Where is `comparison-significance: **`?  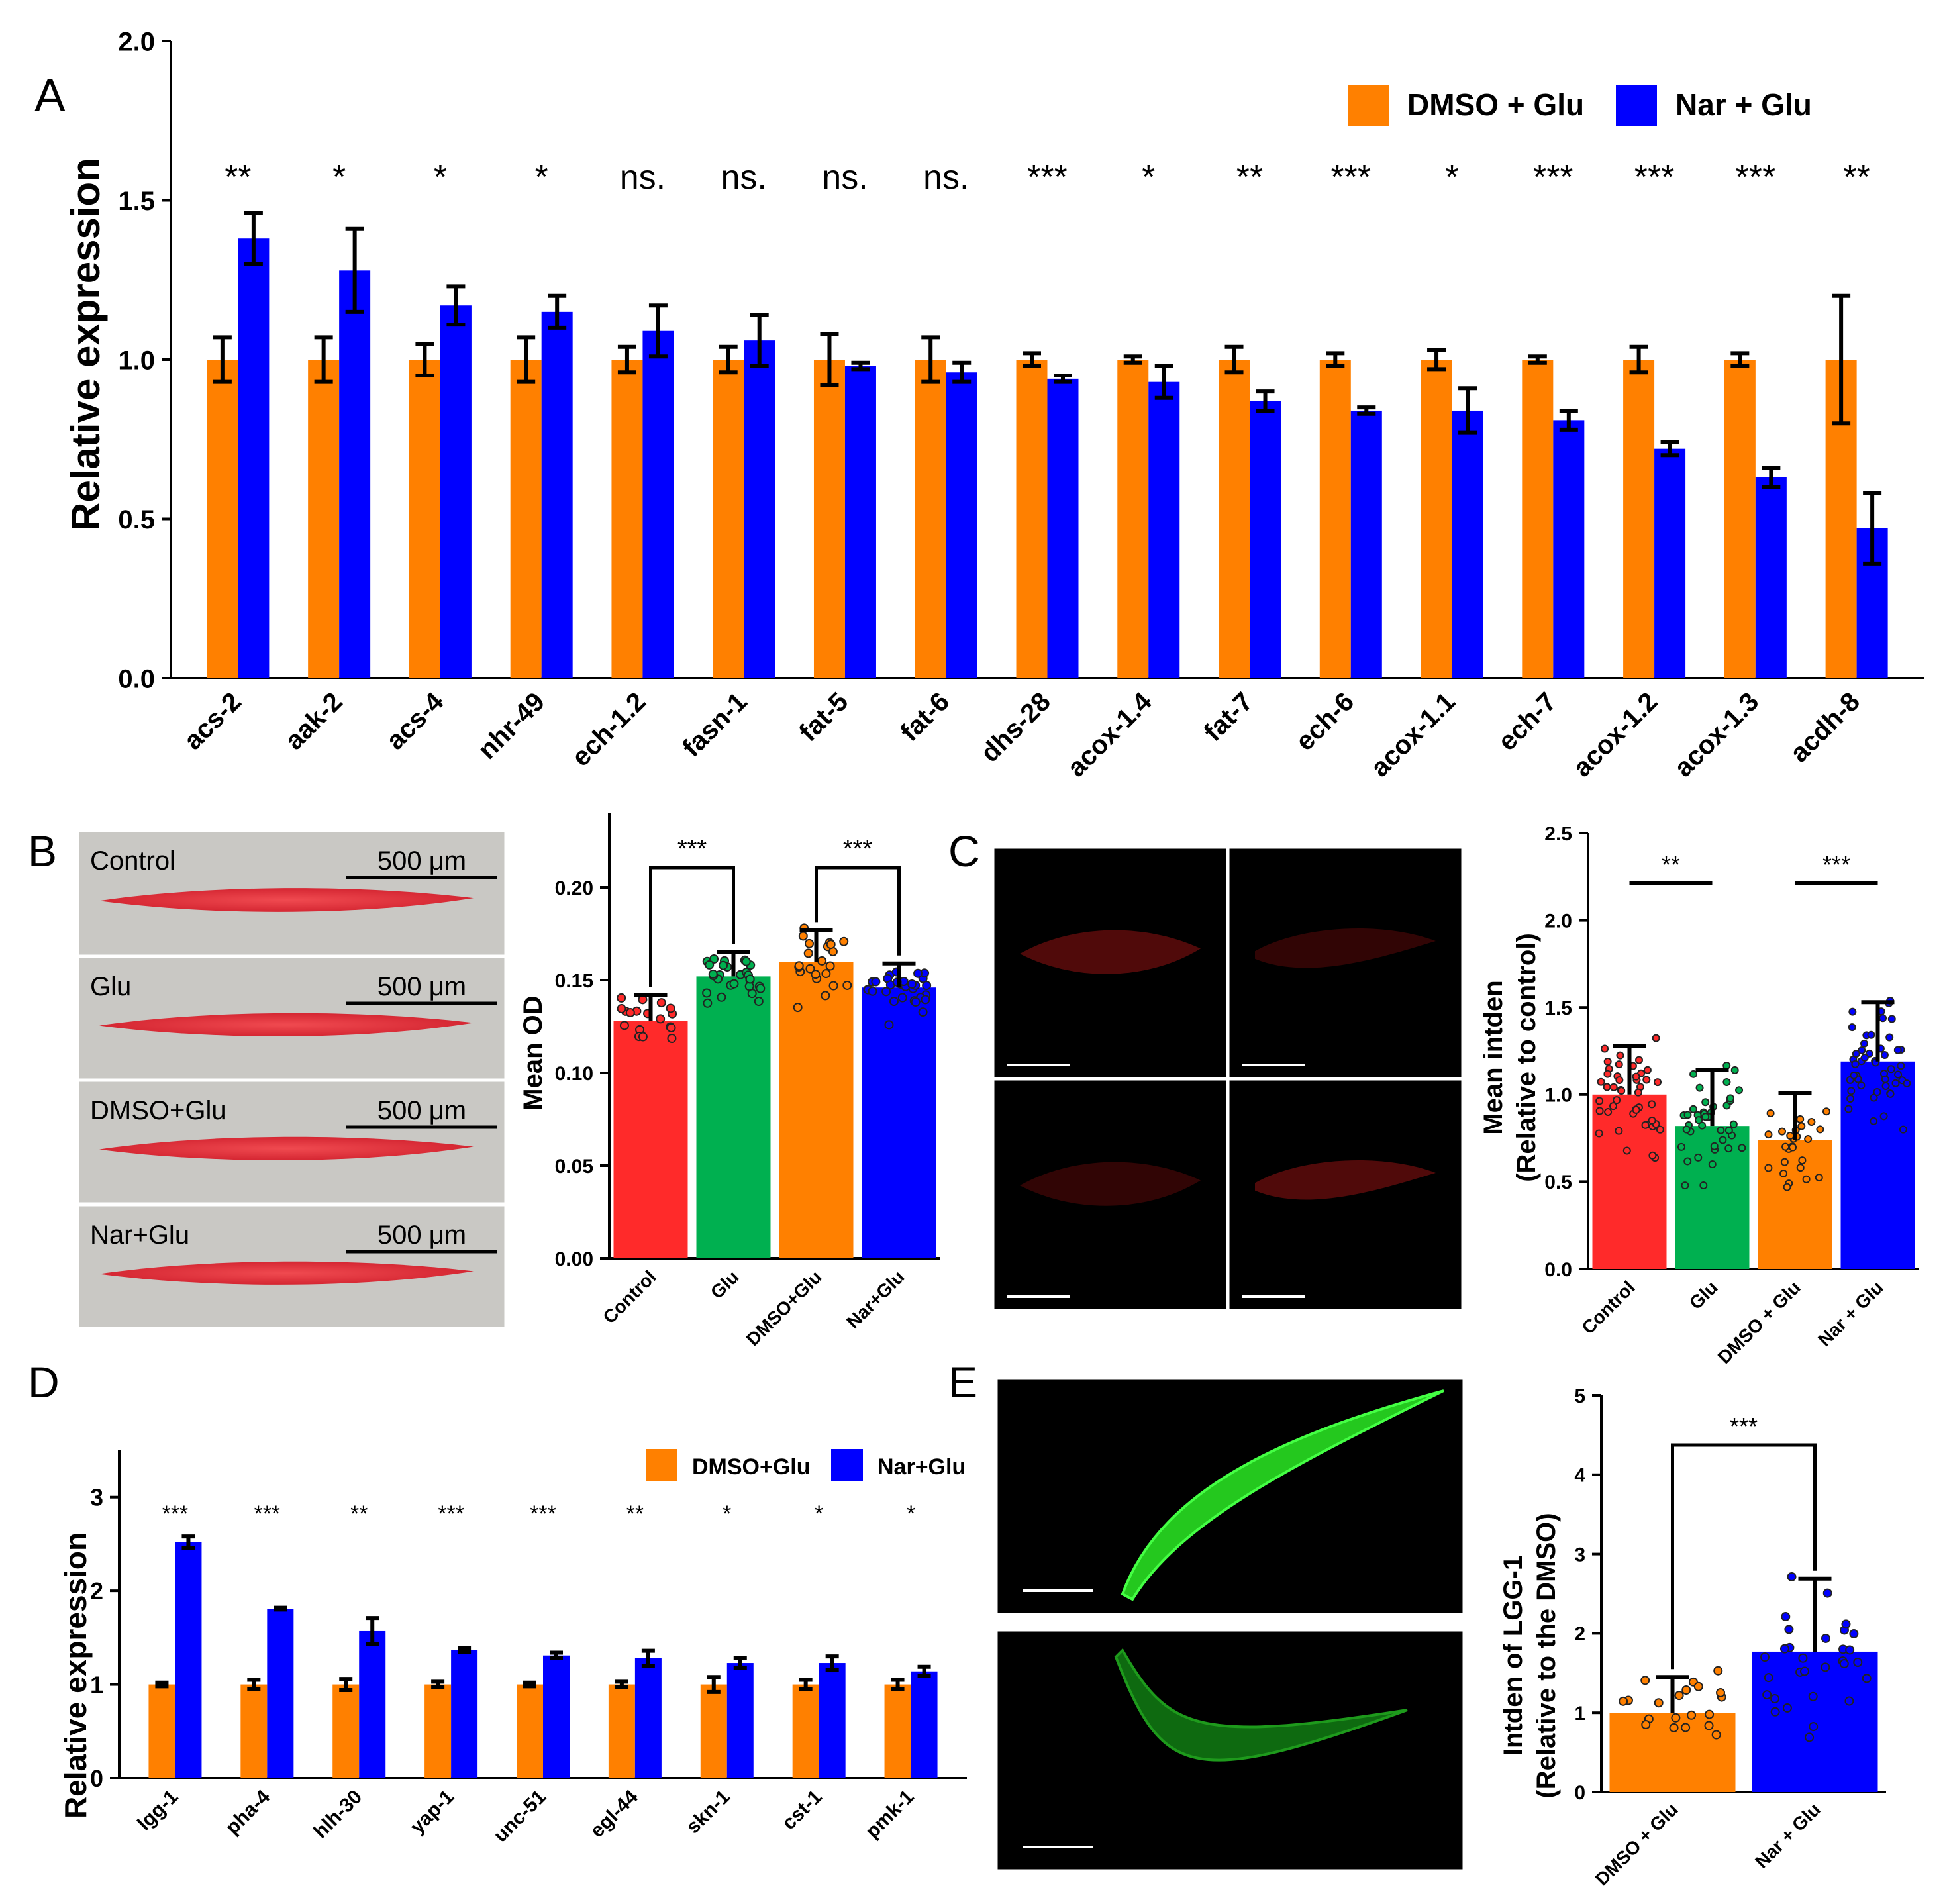
comparison-significance: ** is located at coordinates (1671, 864).